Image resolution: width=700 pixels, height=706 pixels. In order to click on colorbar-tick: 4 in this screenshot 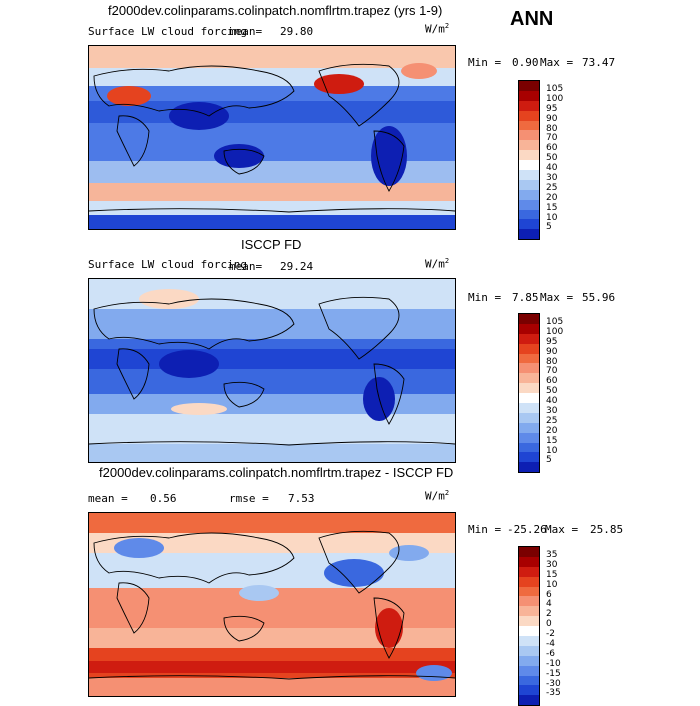, I will do `click(549, 604)`.